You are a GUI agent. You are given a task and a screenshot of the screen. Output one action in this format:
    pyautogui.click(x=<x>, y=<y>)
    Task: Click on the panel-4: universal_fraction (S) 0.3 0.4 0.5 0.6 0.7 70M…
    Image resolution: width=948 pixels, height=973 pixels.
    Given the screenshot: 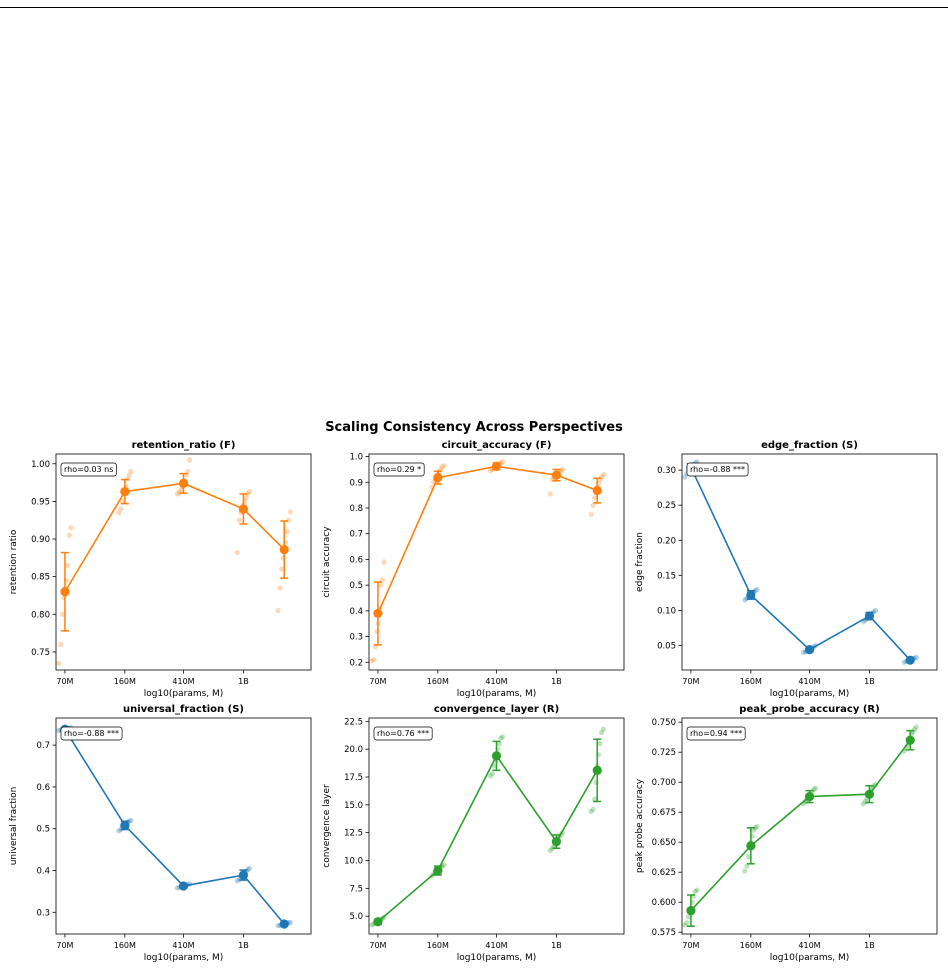 What is the action you would take?
    pyautogui.click(x=160, y=833)
    